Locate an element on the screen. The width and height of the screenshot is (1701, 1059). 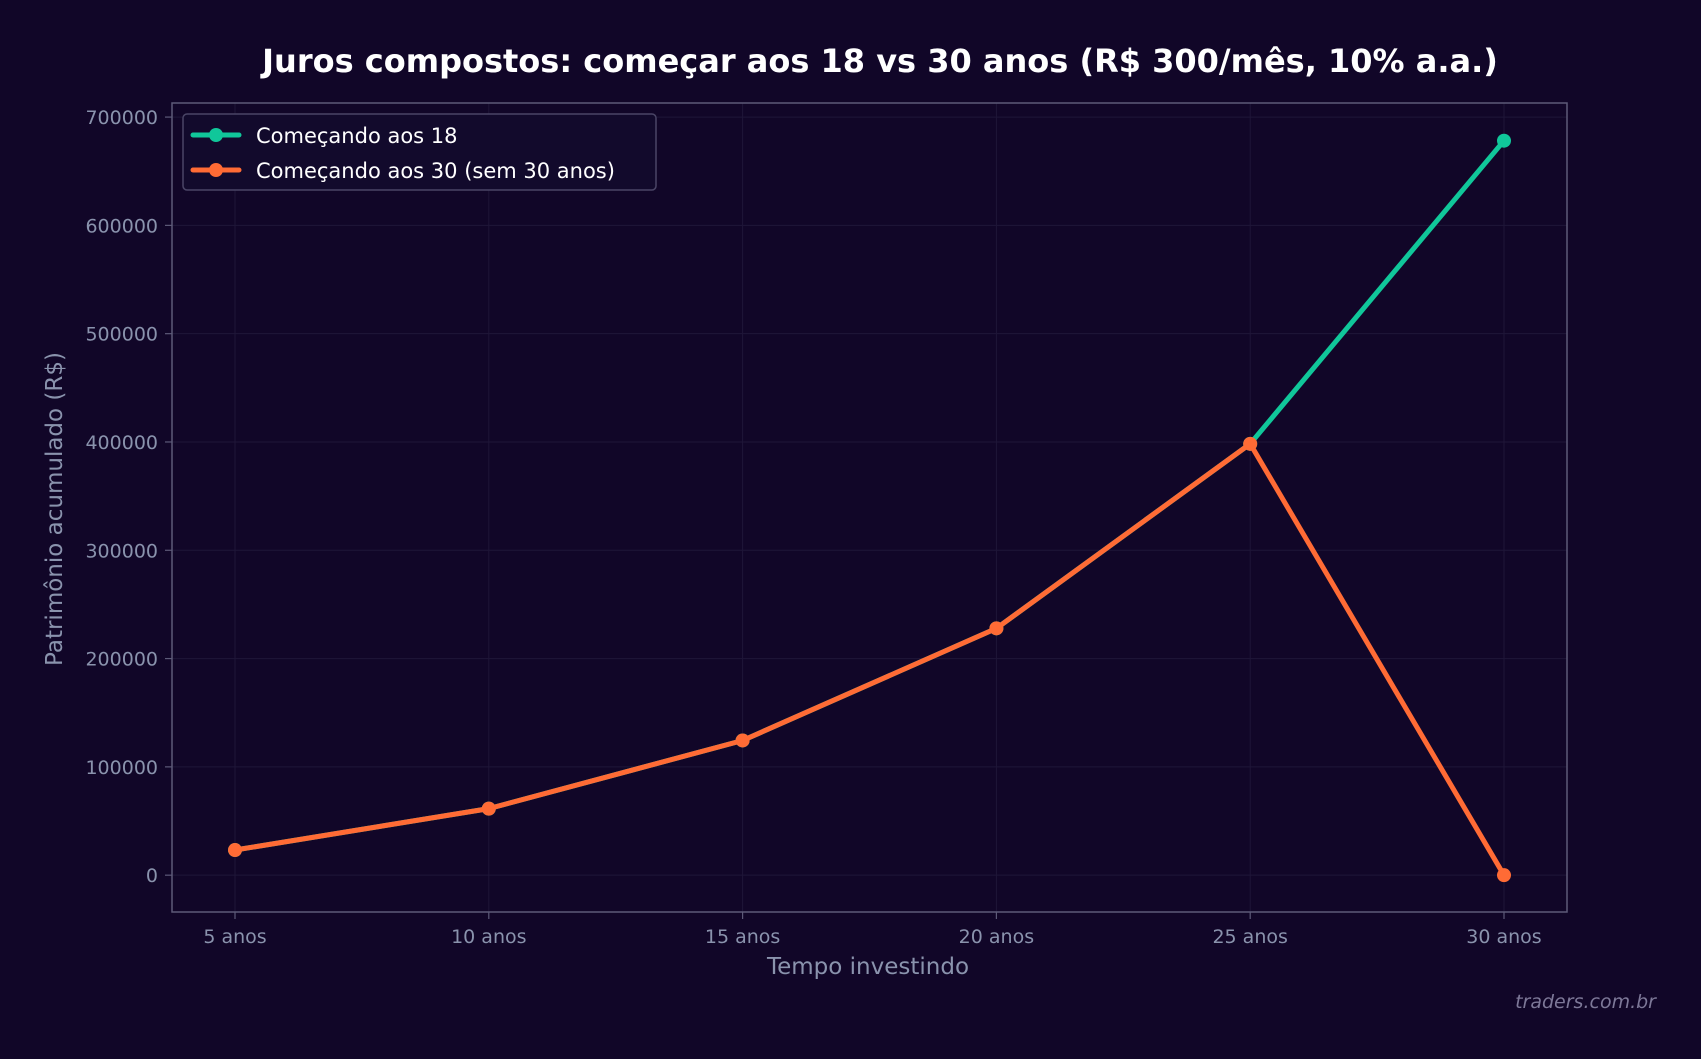
legend-label: Começando aos 18 is located at coordinates (357, 136).